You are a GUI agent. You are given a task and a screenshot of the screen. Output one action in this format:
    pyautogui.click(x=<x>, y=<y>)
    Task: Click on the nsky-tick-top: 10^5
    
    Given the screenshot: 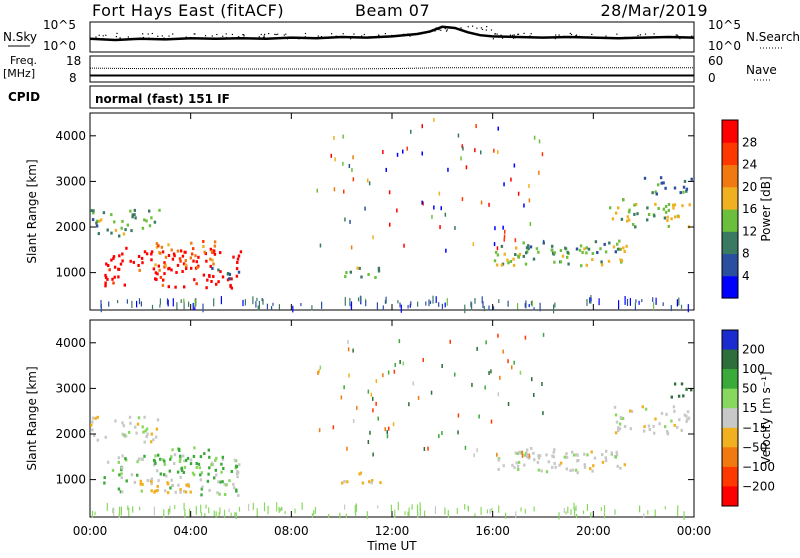 What is the action you would take?
    pyautogui.click(x=59, y=25)
    